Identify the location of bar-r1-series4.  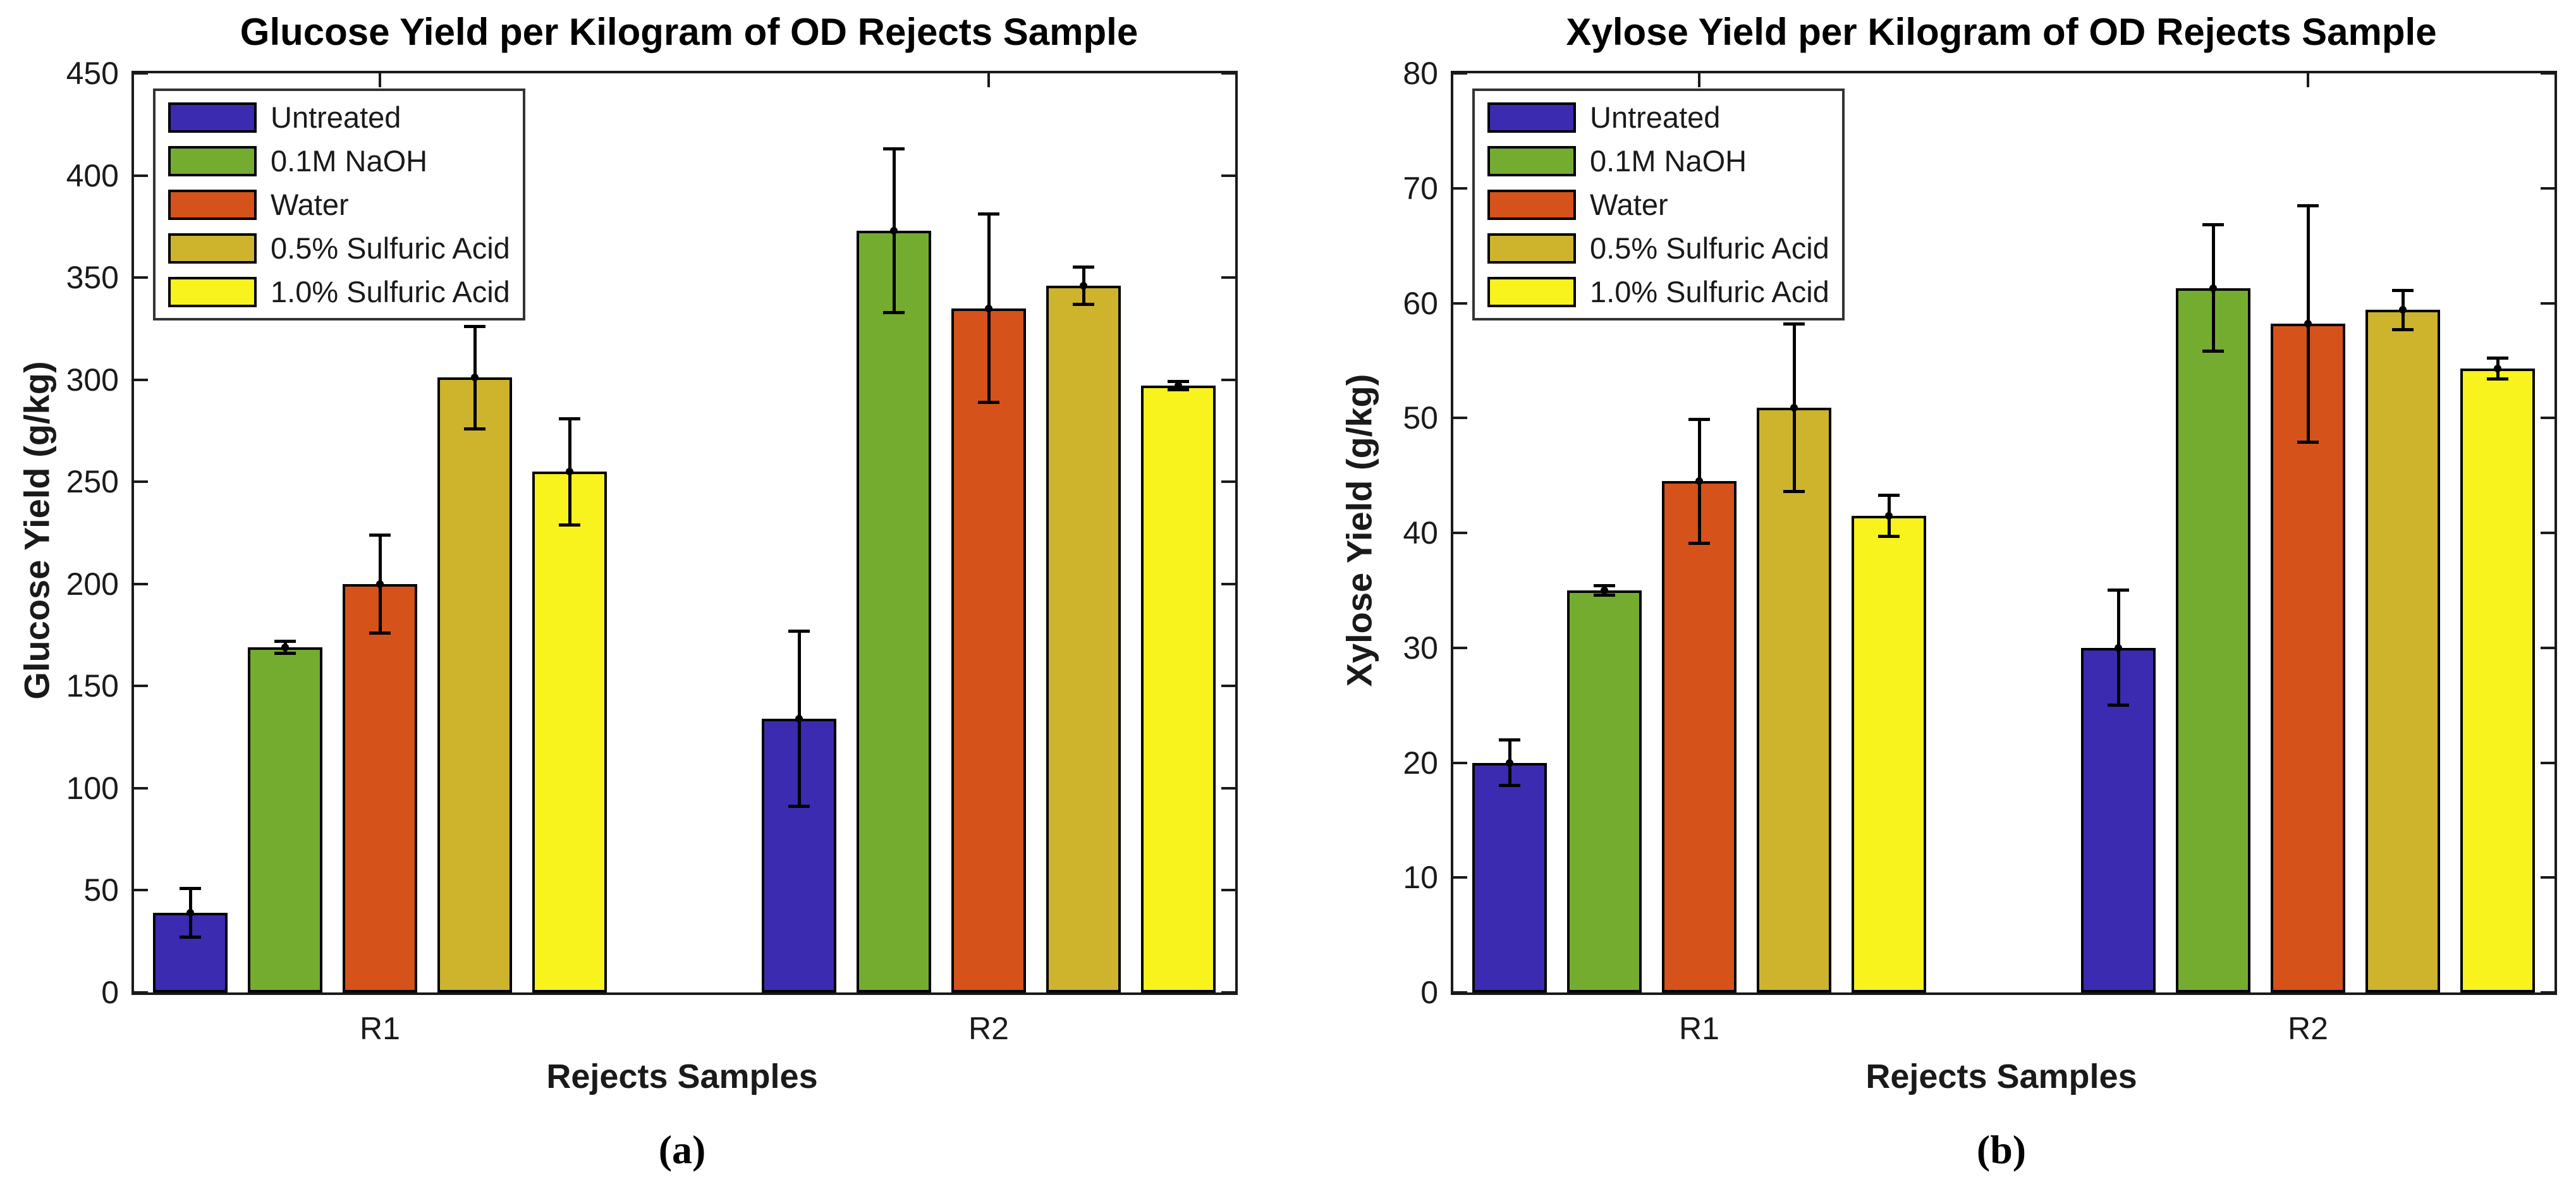
(569, 732).